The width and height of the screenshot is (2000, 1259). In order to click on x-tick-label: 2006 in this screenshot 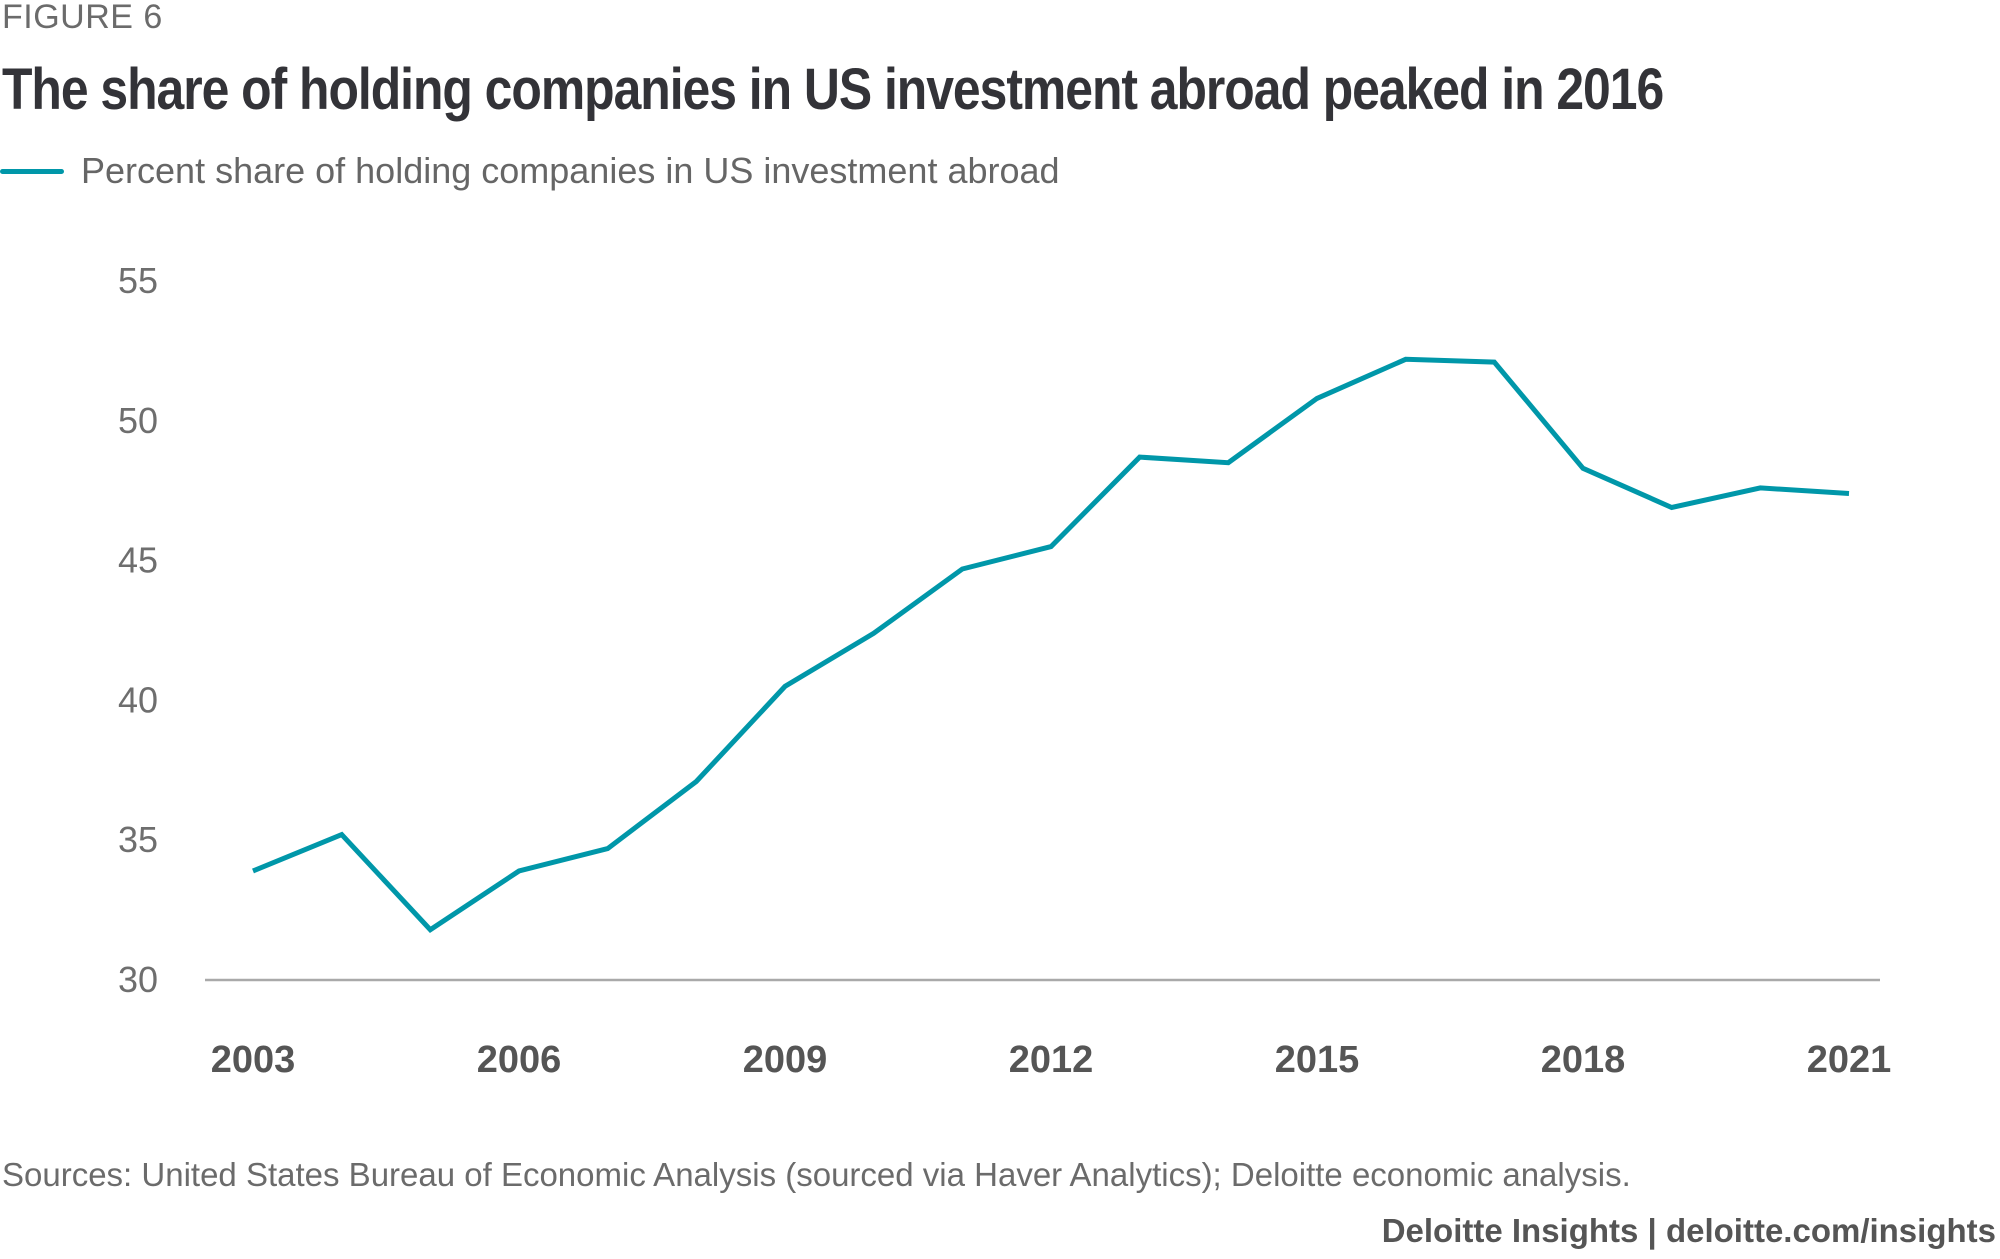, I will do `click(519, 1060)`.